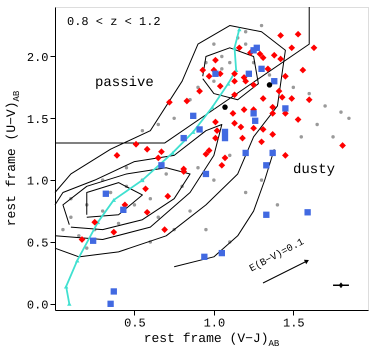  I want to click on y-tick-label: 0.5, so click(37, 243).